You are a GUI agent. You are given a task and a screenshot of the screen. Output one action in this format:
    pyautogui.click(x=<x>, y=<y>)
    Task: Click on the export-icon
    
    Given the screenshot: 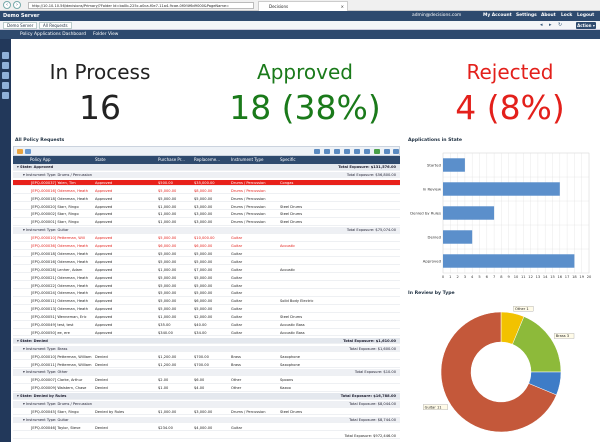 What is the action you would take?
    pyautogui.click(x=387, y=151)
    